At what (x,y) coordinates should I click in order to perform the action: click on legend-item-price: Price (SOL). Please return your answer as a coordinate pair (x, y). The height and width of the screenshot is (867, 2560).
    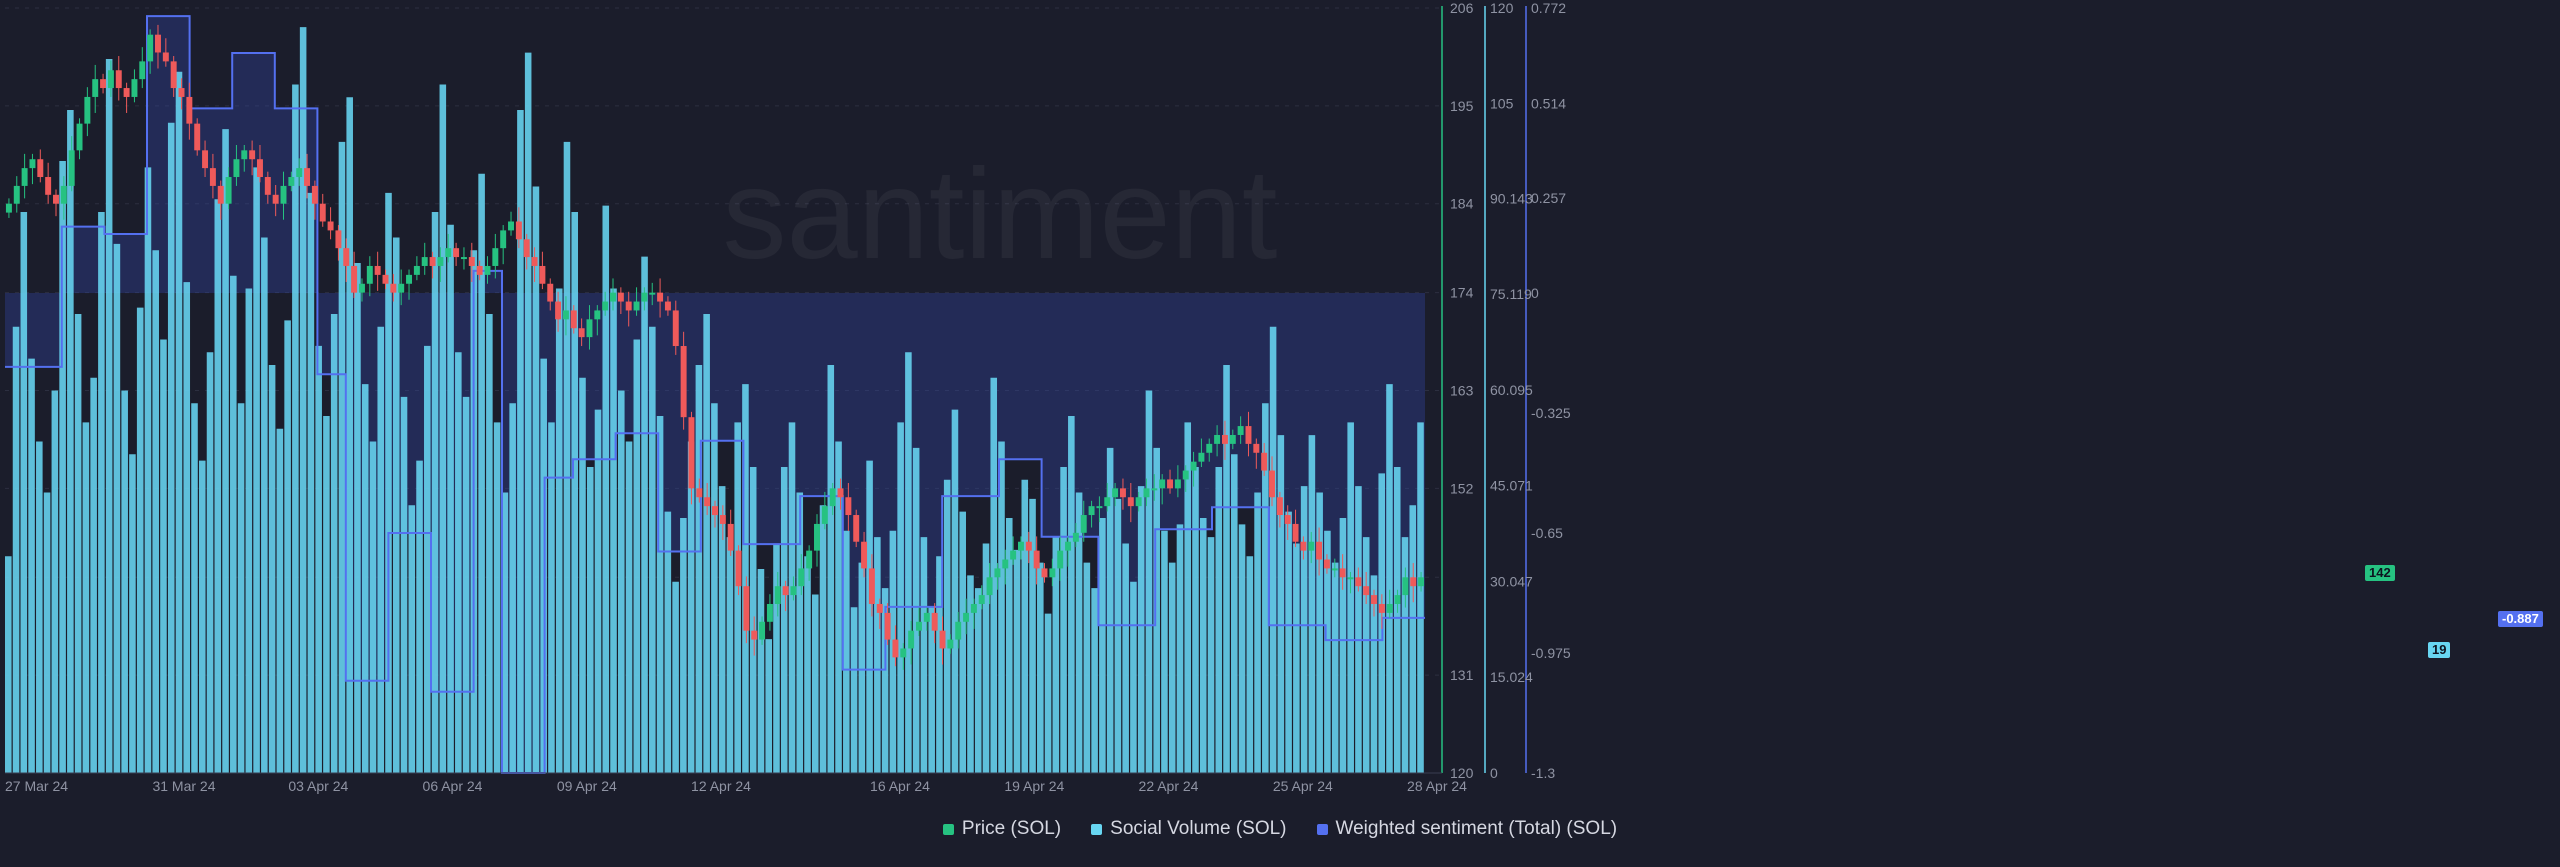
    Looking at the image, I should click on (1001, 829).